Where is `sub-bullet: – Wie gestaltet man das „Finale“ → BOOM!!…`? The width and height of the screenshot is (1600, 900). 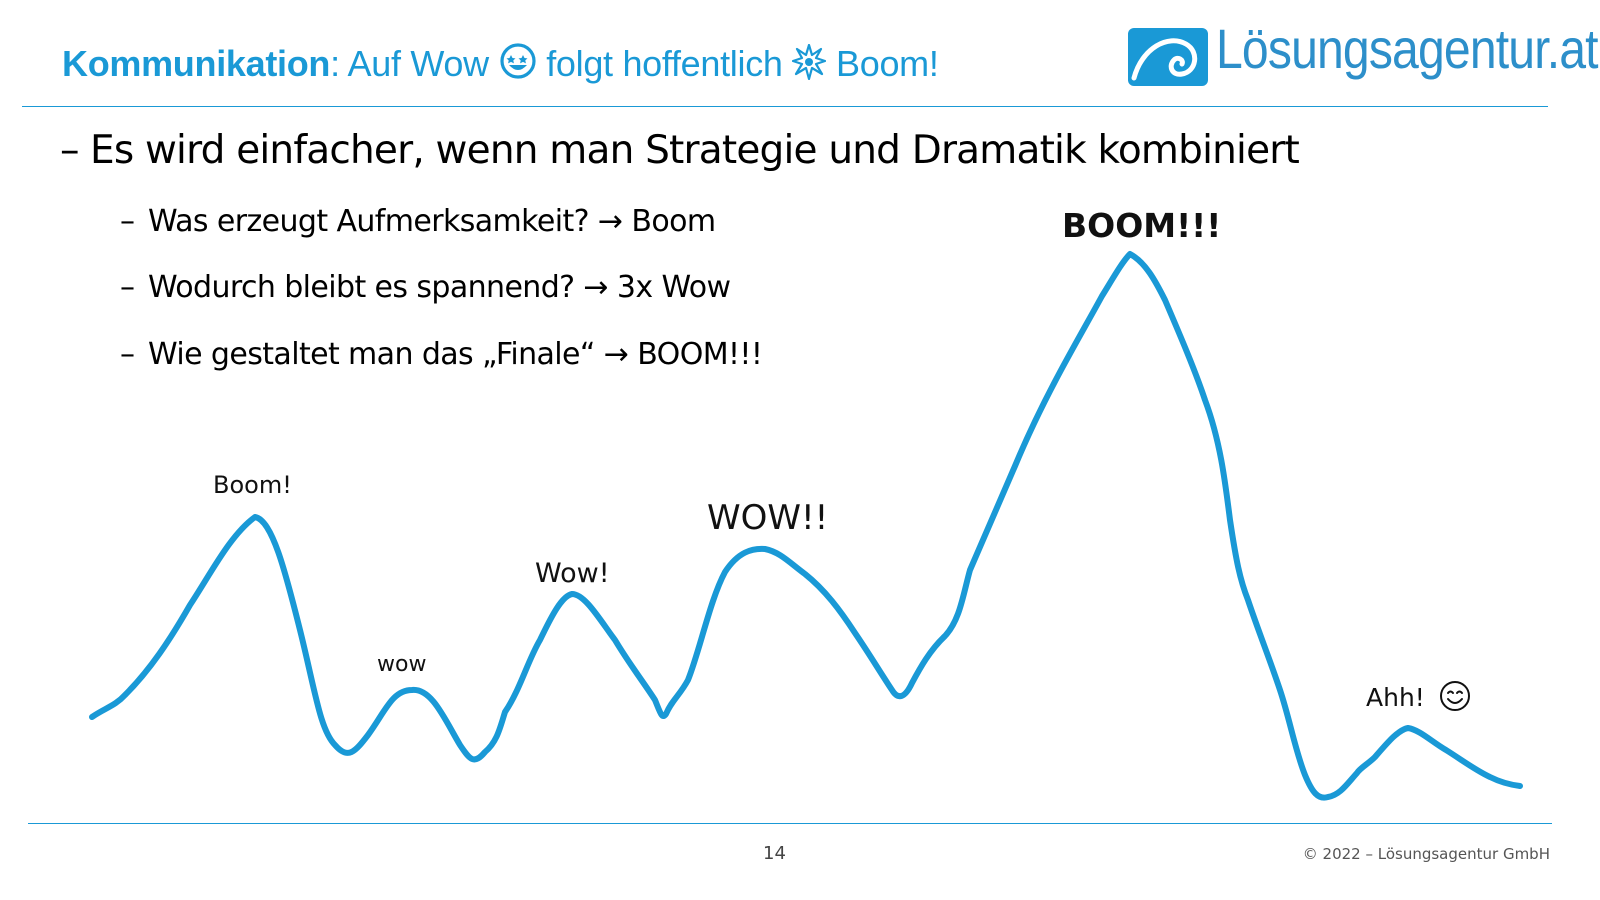 sub-bullet: – Wie gestaltet man das „Finale“ → BOOM!!… is located at coordinates (441, 354).